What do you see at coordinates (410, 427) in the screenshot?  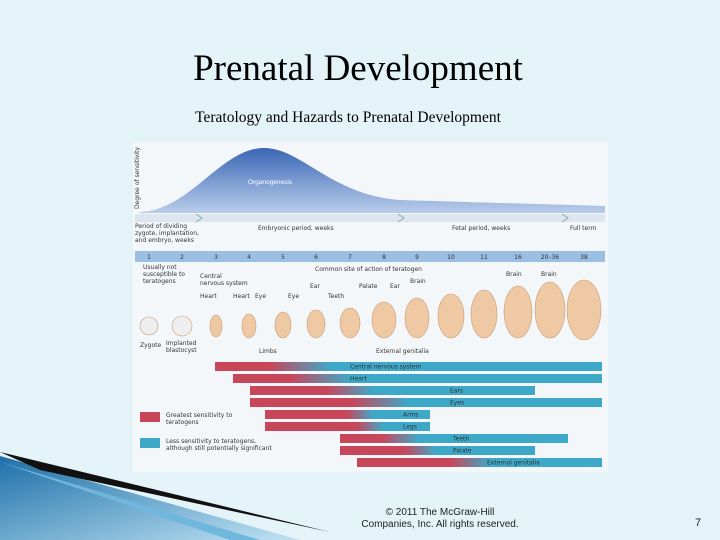 I see `bar-label: Legs` at bounding box center [410, 427].